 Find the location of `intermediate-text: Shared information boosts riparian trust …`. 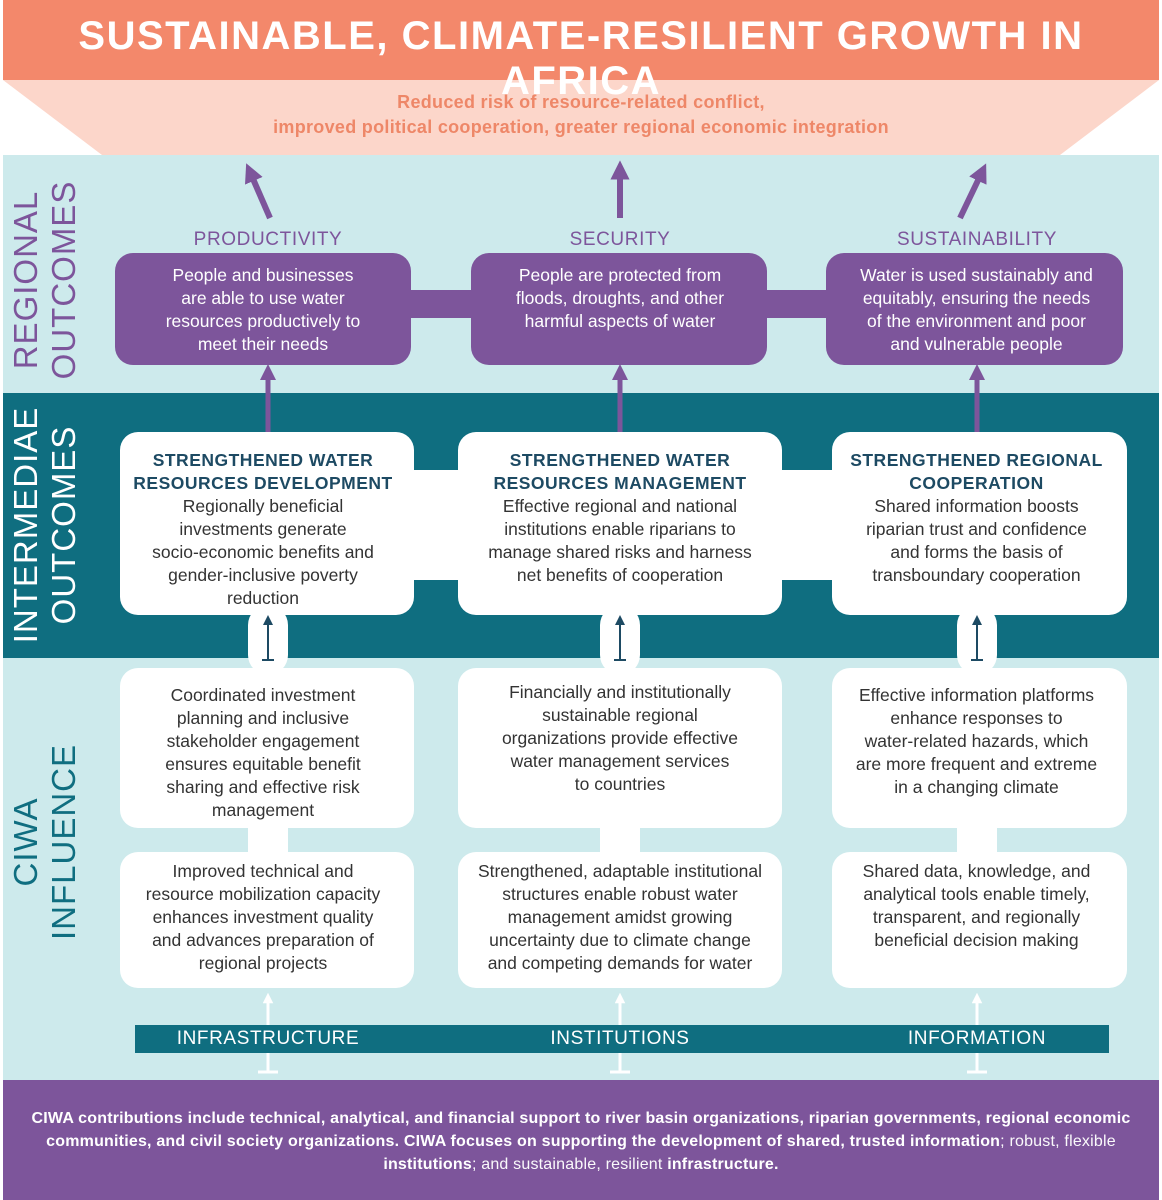

intermediate-text: Shared information boosts riparian trust … is located at coordinates (976, 541).